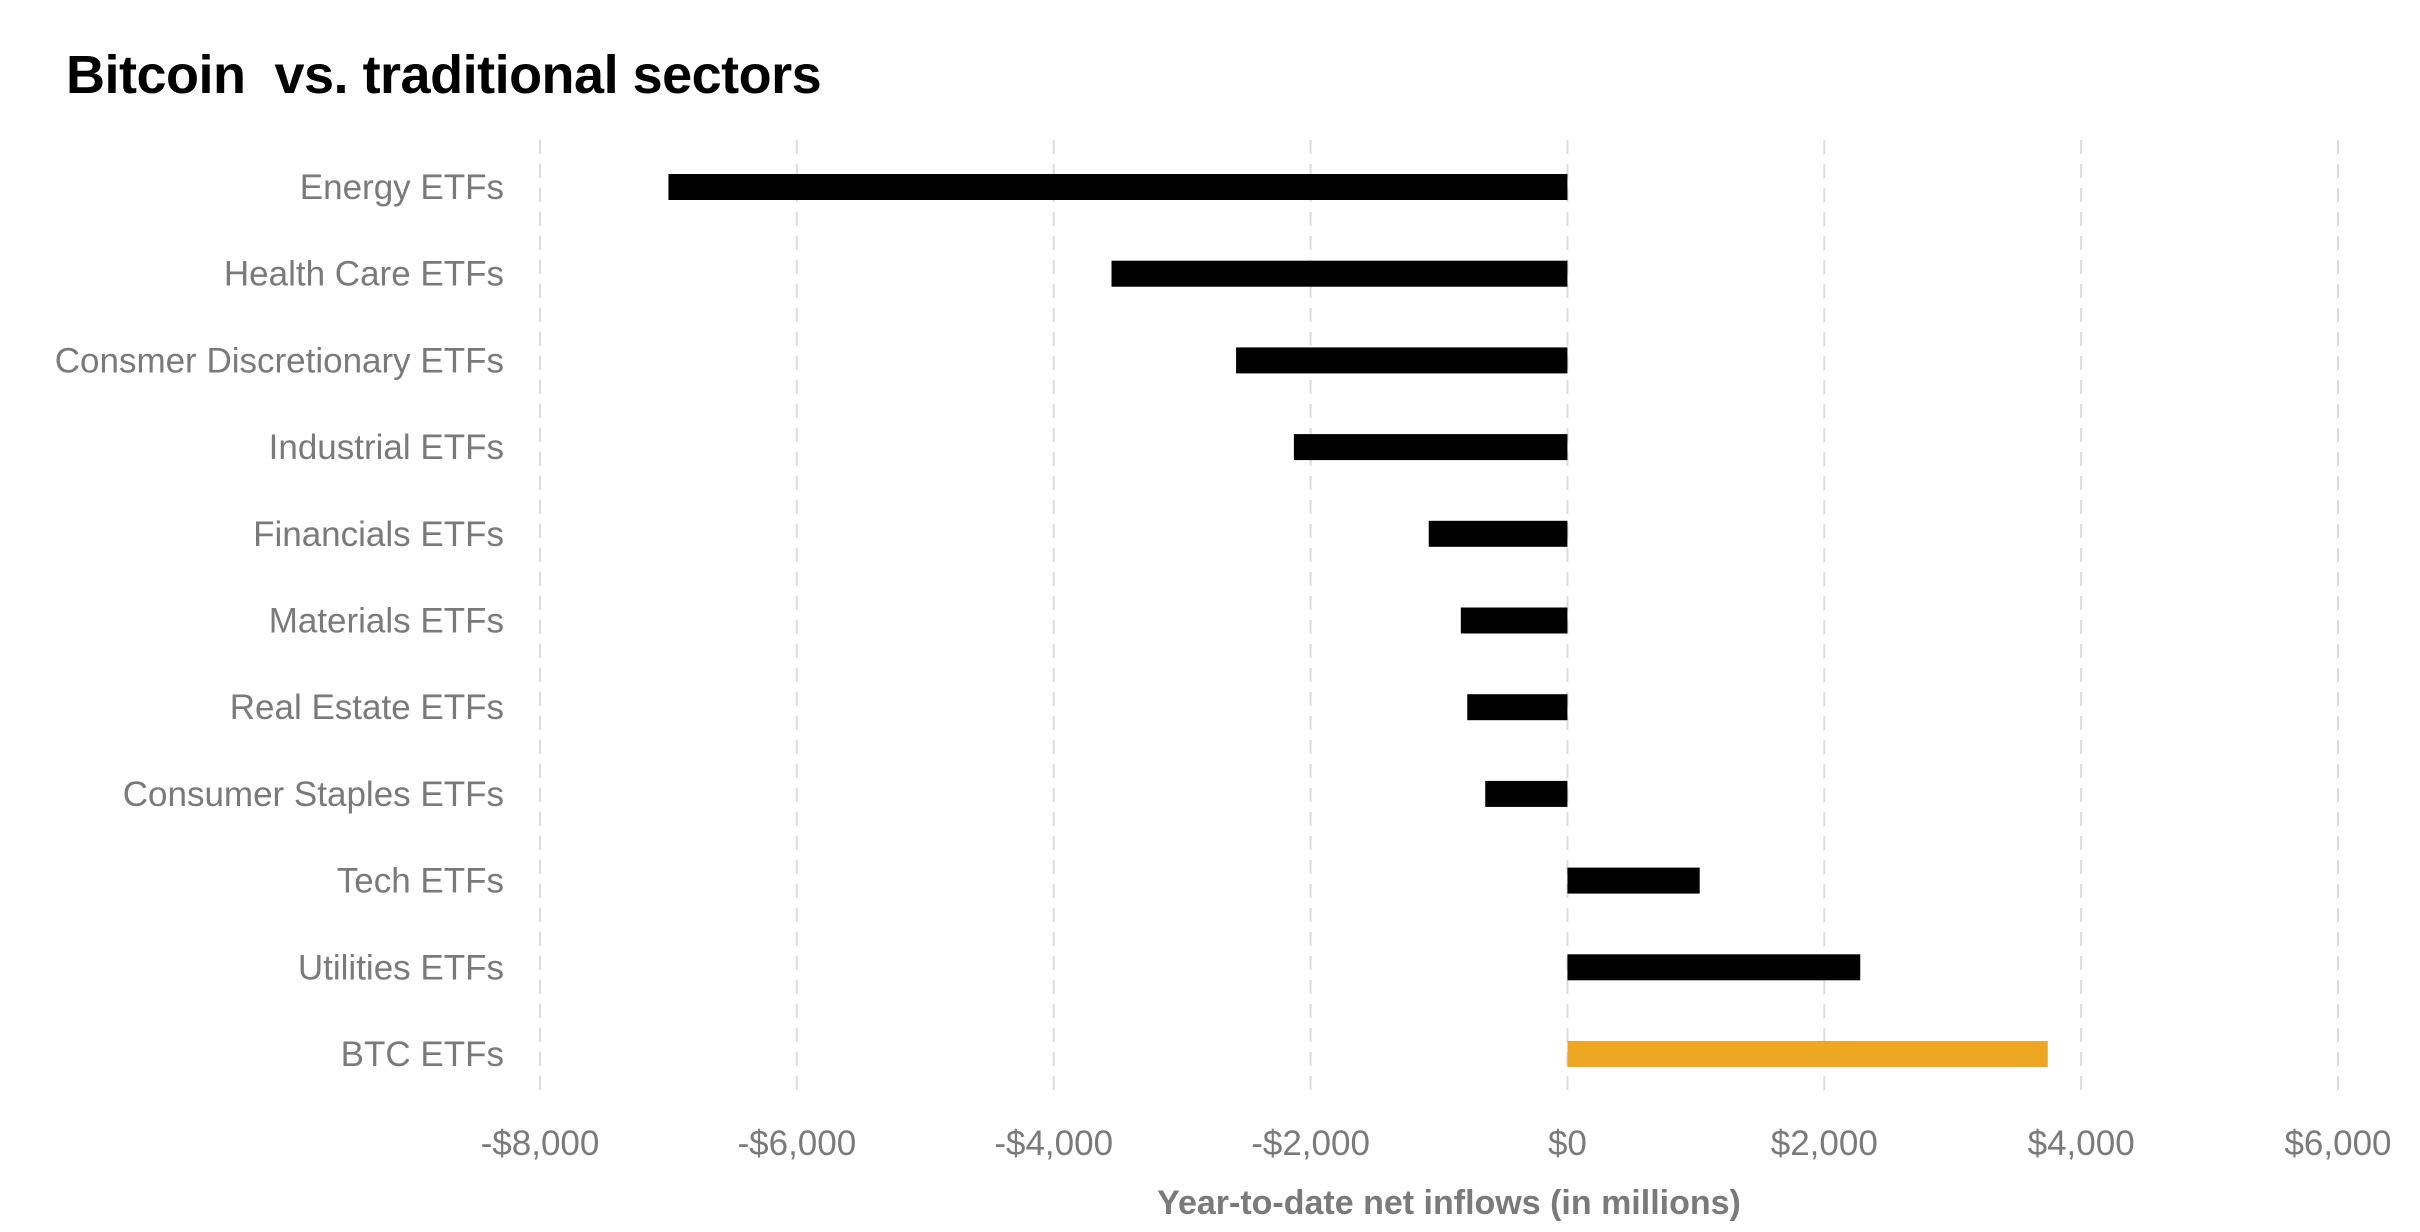 Image resolution: width=2420 pixels, height=1232 pixels. What do you see at coordinates (1567, 1143) in the screenshot?
I see `x-tick-label: $0` at bounding box center [1567, 1143].